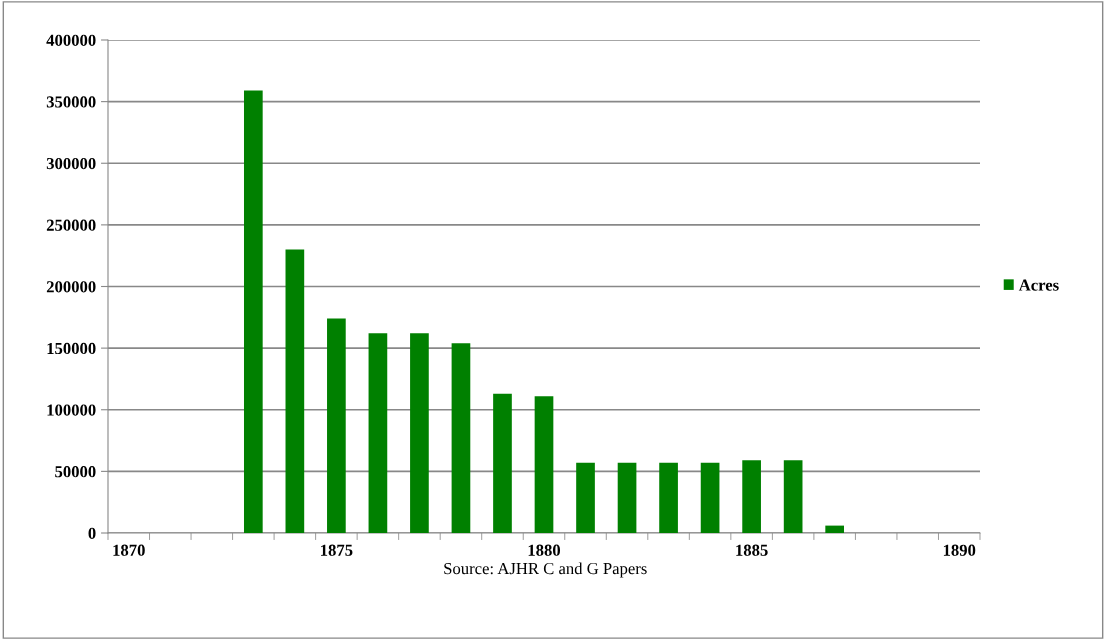  Describe the element at coordinates (1038, 285) in the screenshot. I see `legend-label: Acres` at that location.